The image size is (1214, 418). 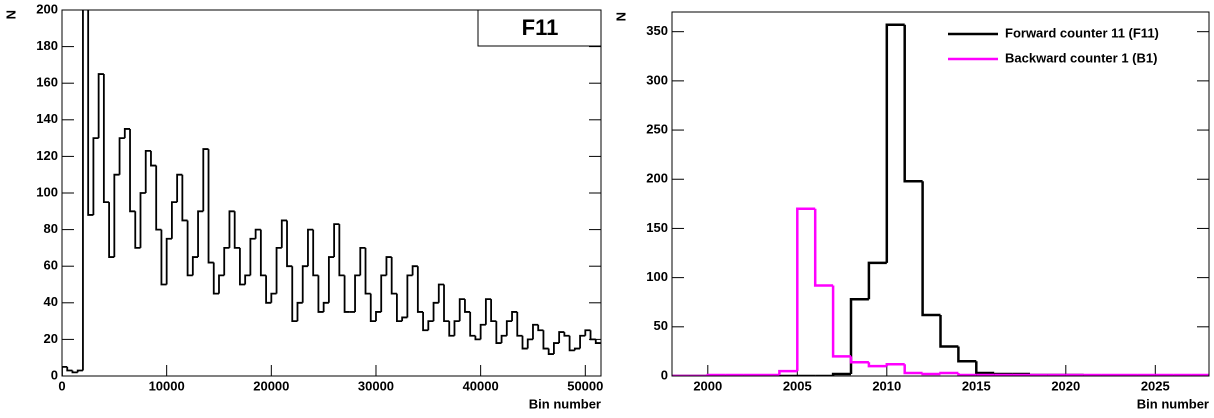 What do you see at coordinates (1082, 32) in the screenshot?
I see `legend-label: Forward counter 11 (F11)` at bounding box center [1082, 32].